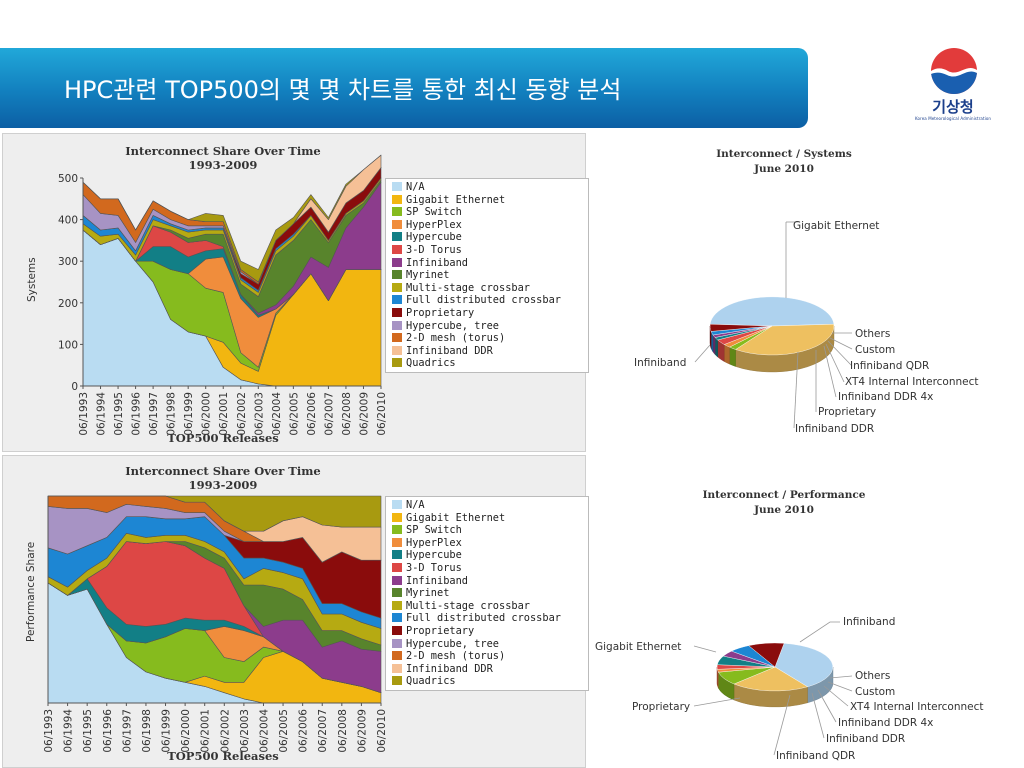  What do you see at coordinates (68, 179) in the screenshot?
I see `y-tick-label: 500` at bounding box center [68, 179].